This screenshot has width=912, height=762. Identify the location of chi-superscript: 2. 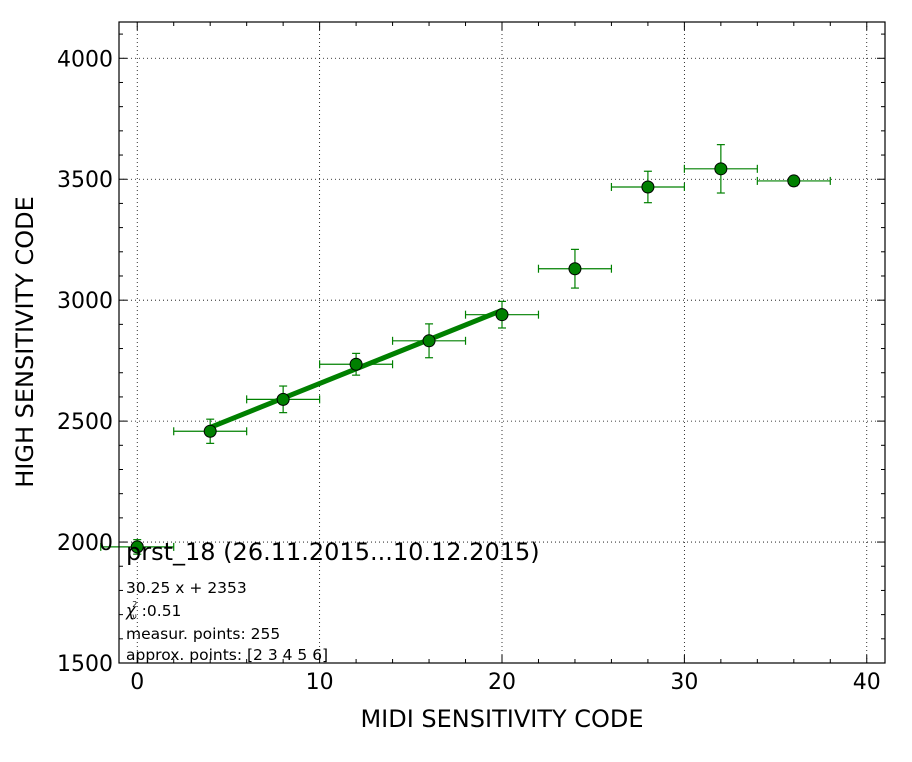
(134, 604).